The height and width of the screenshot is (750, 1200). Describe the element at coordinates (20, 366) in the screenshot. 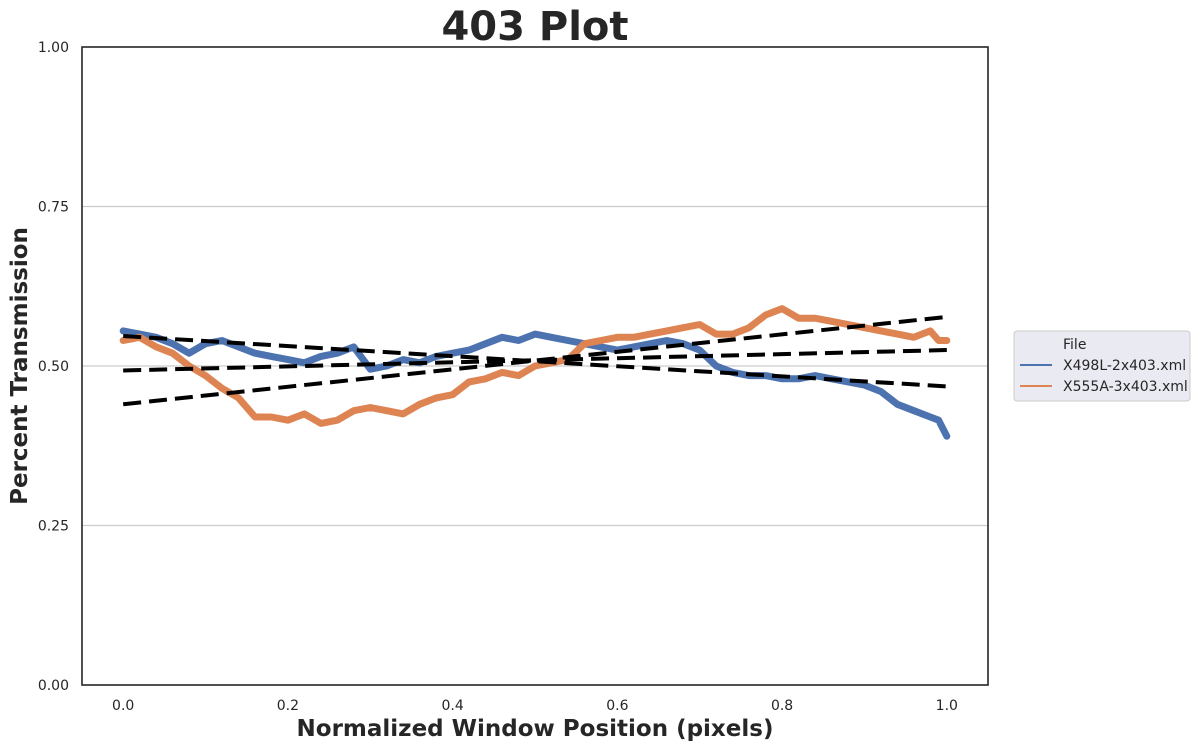

I see `y-axis-label: Percent Transmission` at that location.